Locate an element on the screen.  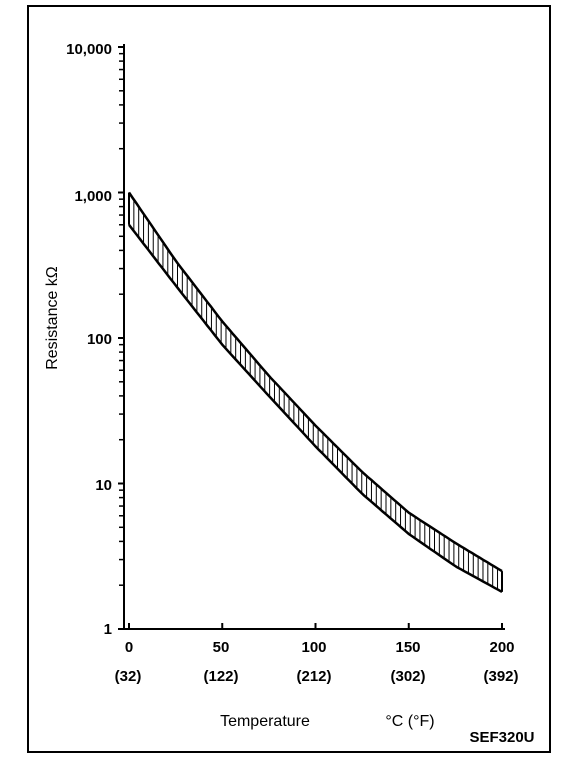
y-tick-label-10: 10 is located at coordinates (103, 485).